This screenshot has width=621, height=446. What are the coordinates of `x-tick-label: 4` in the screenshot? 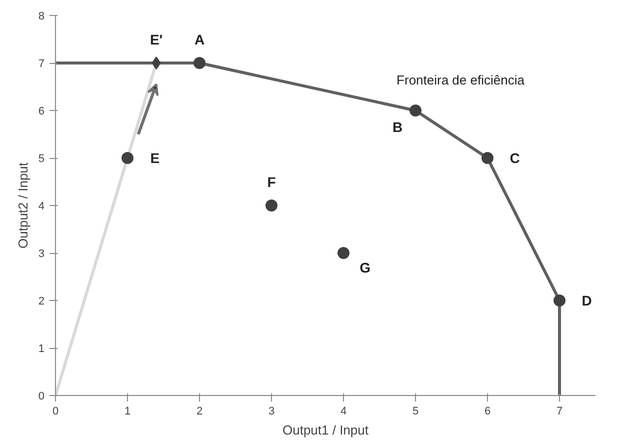 It's located at (343, 412).